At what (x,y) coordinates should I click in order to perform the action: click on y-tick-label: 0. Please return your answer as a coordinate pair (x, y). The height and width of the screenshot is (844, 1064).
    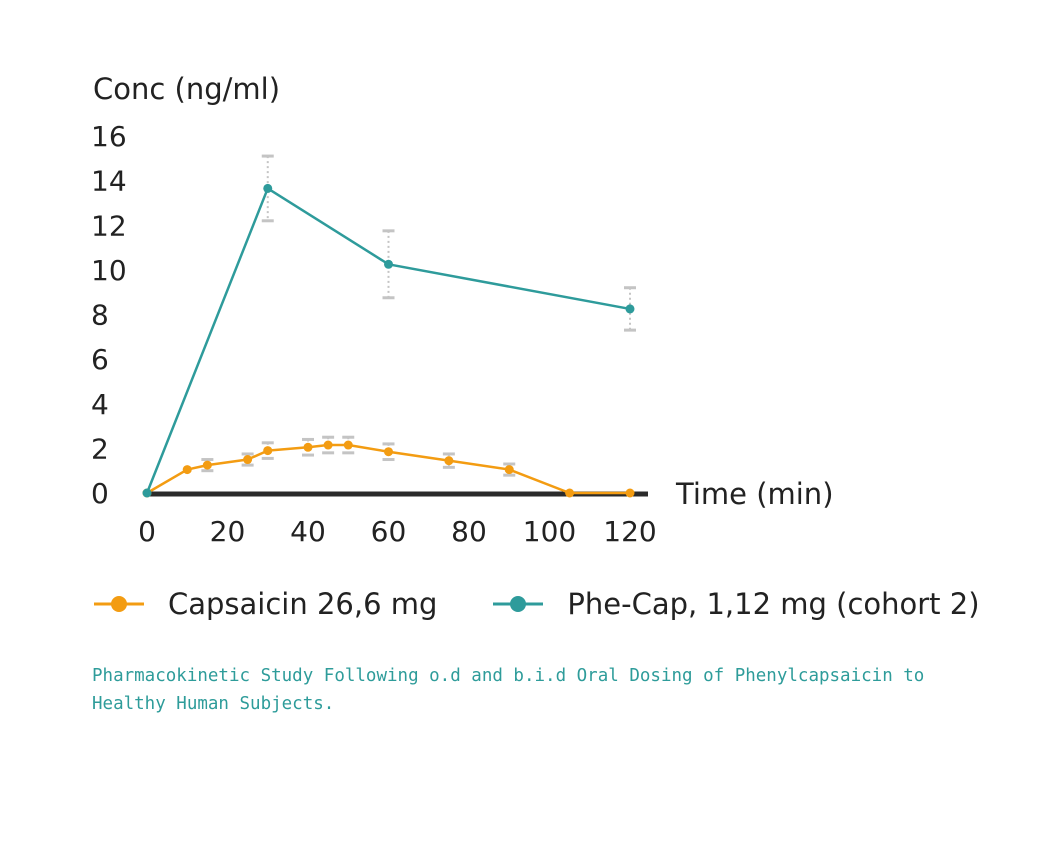
    Looking at the image, I should click on (100, 493).